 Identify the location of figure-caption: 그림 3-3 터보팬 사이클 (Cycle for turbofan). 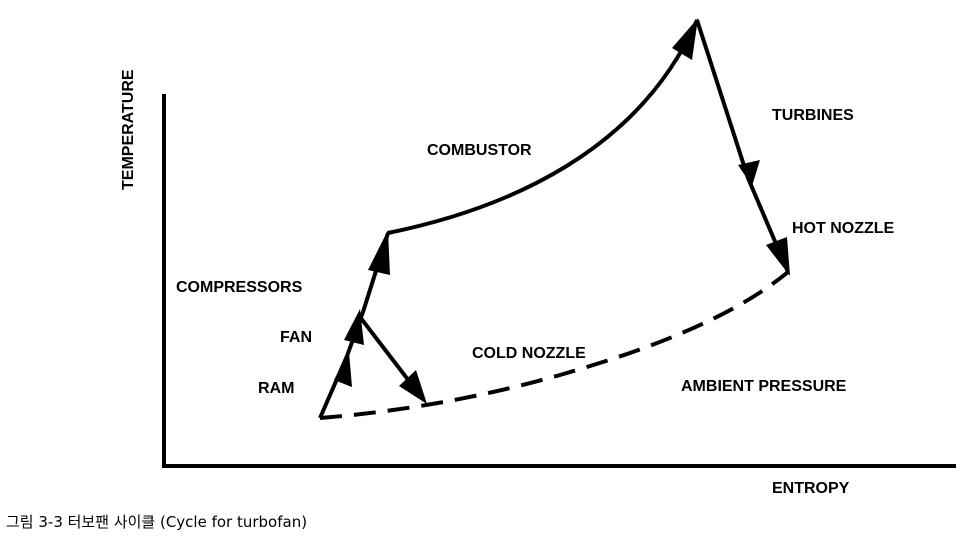
(157, 522).